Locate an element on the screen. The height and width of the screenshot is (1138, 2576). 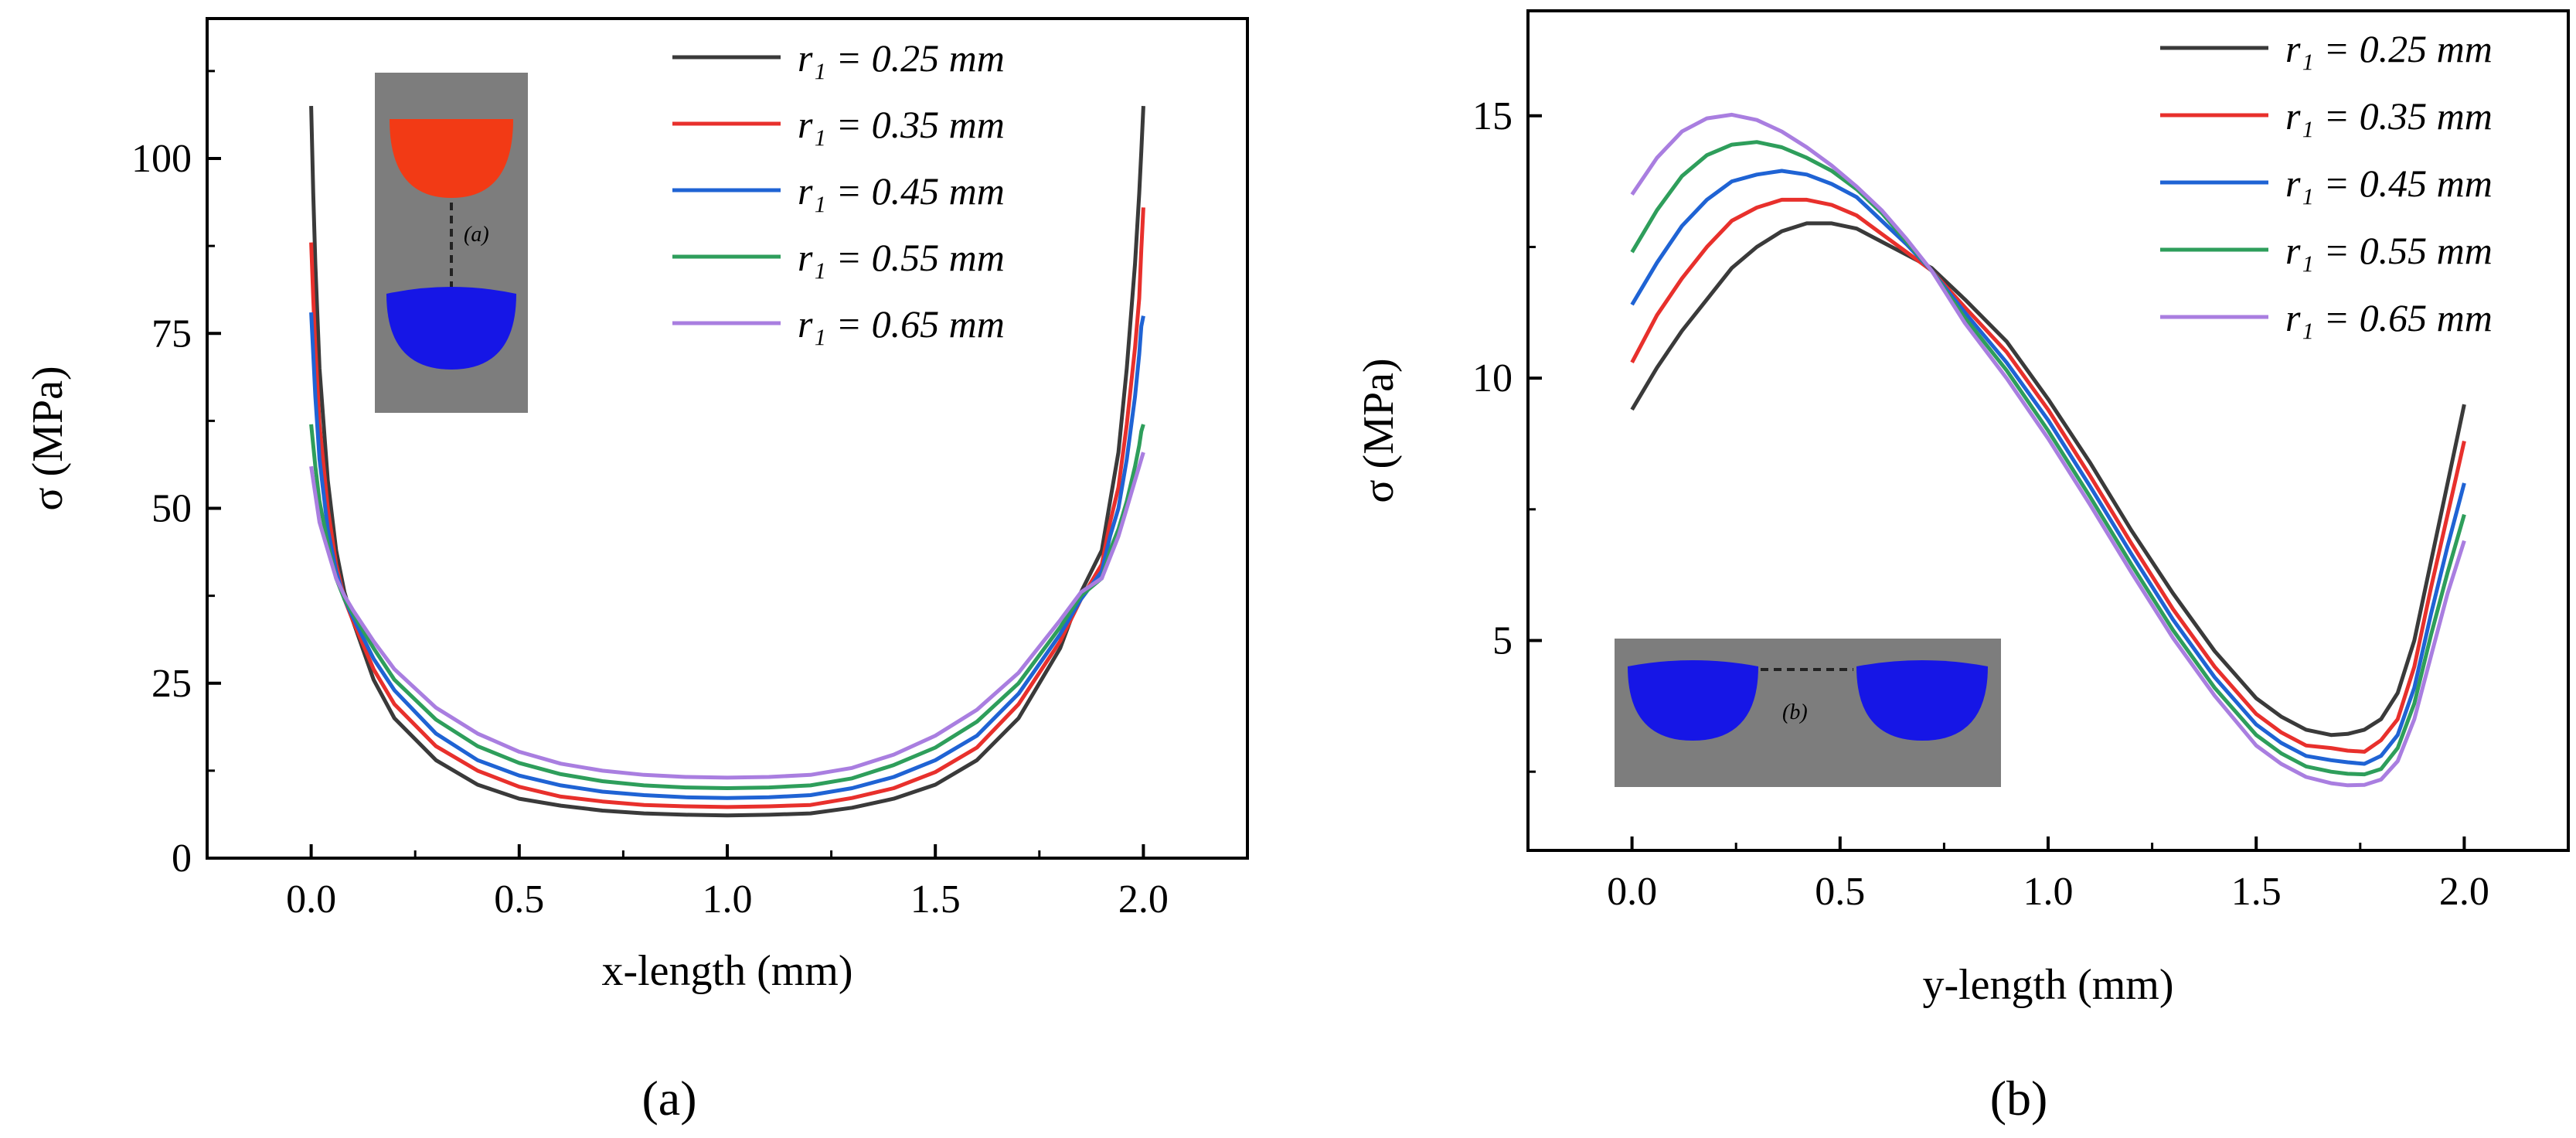
y-axis-title-a: σ (MPa) is located at coordinates (48, 438).